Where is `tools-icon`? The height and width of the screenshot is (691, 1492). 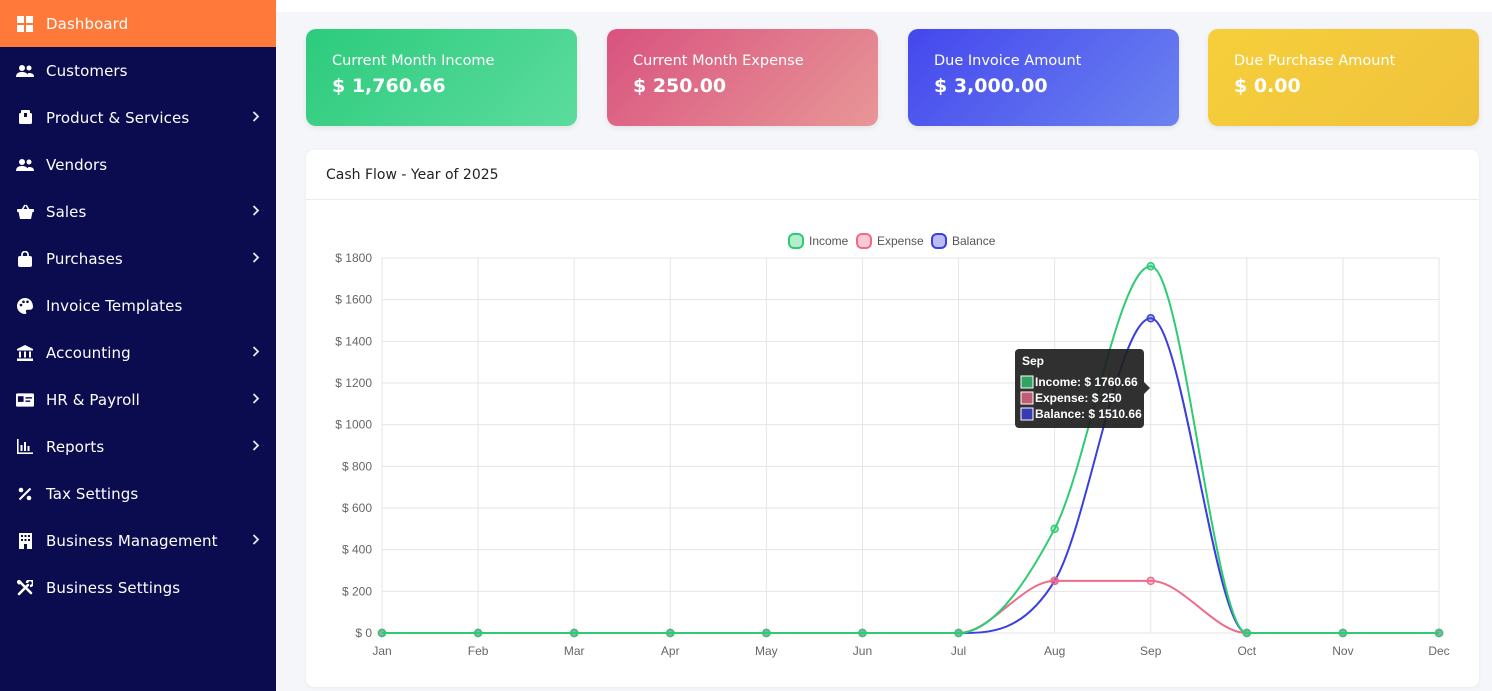 tools-icon is located at coordinates (25, 588).